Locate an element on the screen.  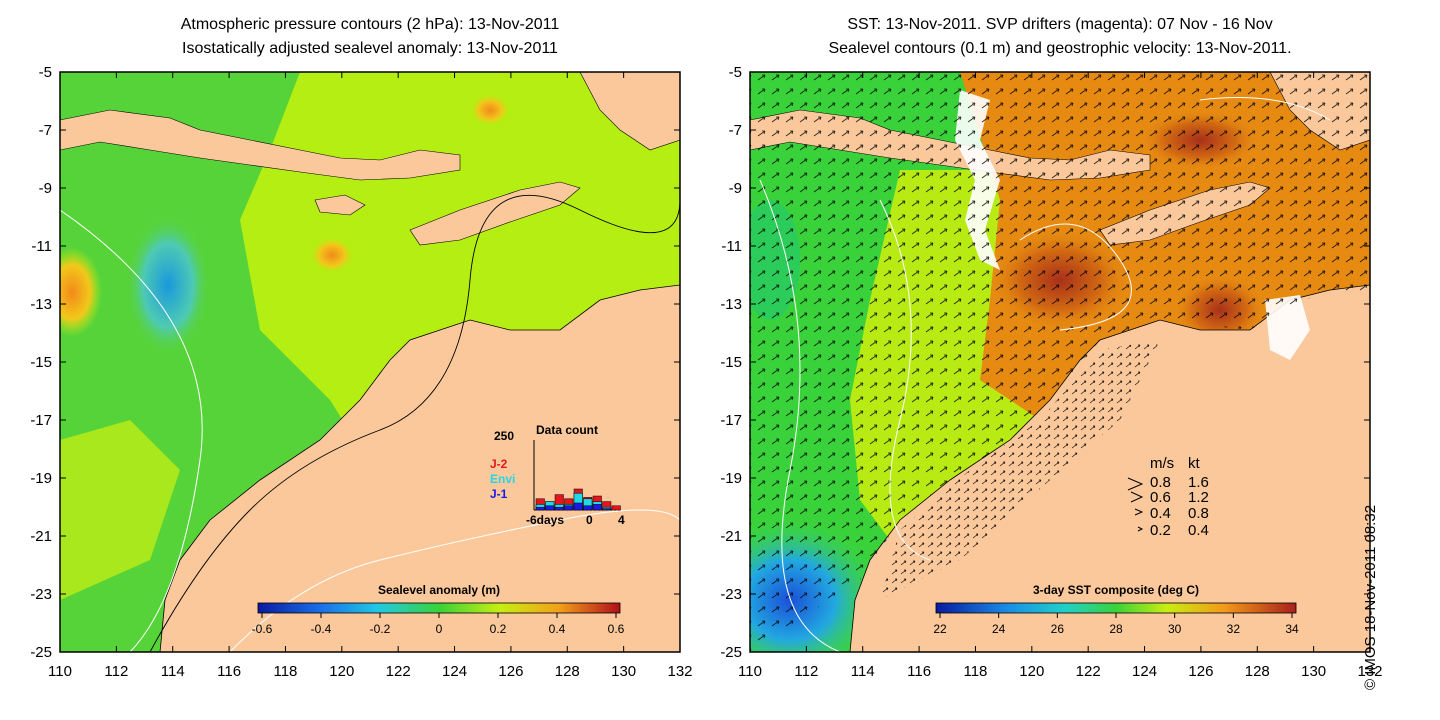
right-colorbar-tick-label: 24 is located at coordinates (999, 629).